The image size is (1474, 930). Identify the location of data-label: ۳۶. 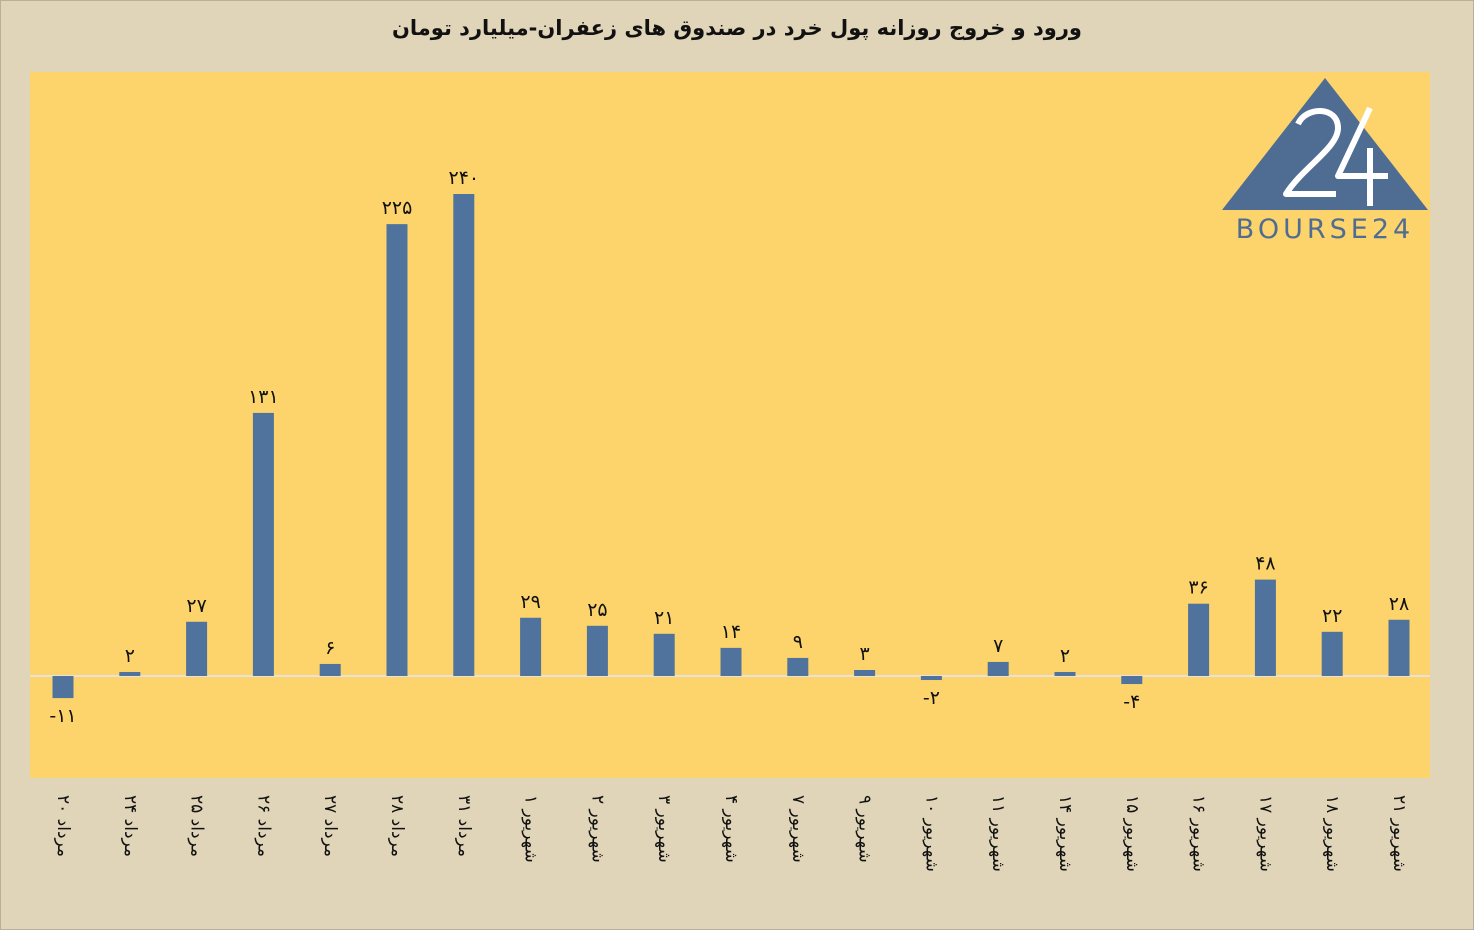
(1198, 588).